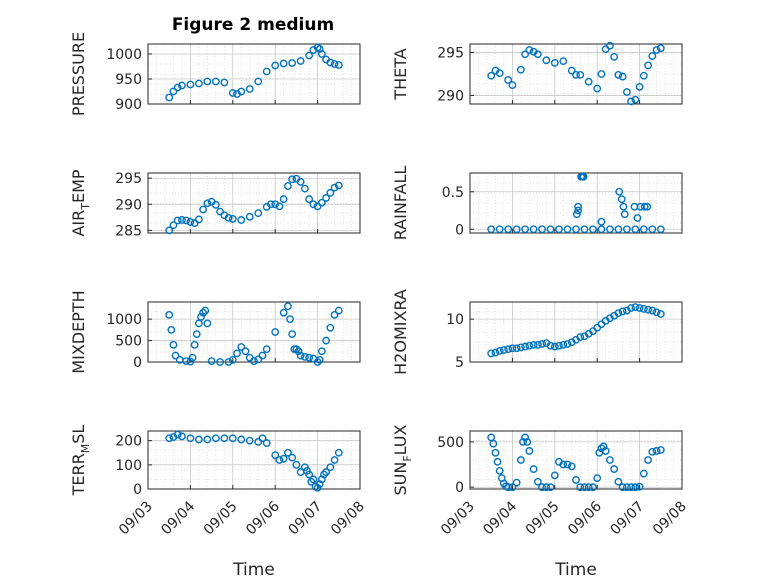  What do you see at coordinates (178, 518) in the screenshot?
I see `x-tick-label: 09/04` at bounding box center [178, 518].